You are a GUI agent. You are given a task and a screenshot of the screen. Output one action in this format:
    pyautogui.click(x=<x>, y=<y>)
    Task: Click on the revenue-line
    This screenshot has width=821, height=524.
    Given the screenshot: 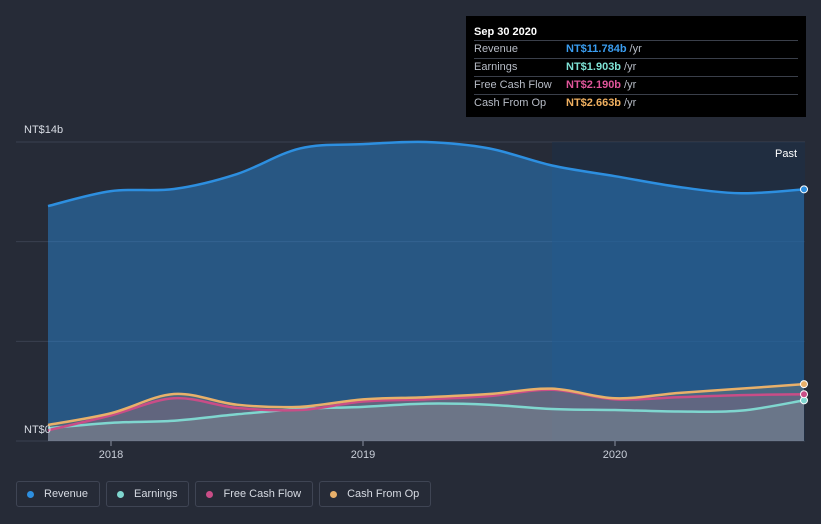 What is the action you would take?
    pyautogui.click(x=426, y=174)
    